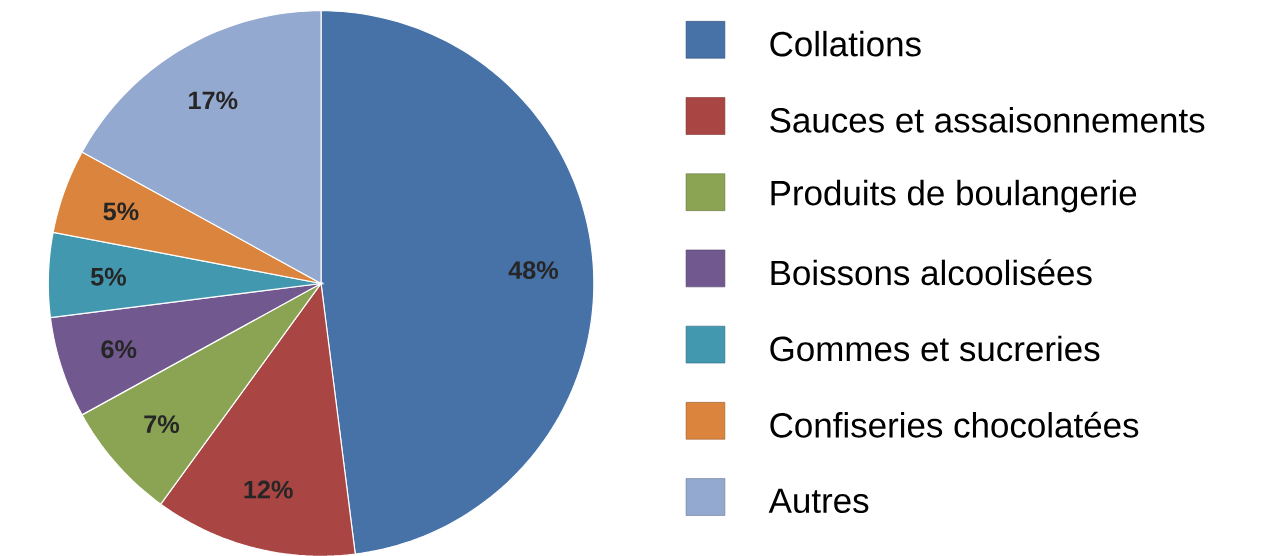 Image resolution: width=1286 pixels, height=556 pixels. What do you see at coordinates (162, 424) in the screenshot?
I see `data-label: 7%` at bounding box center [162, 424].